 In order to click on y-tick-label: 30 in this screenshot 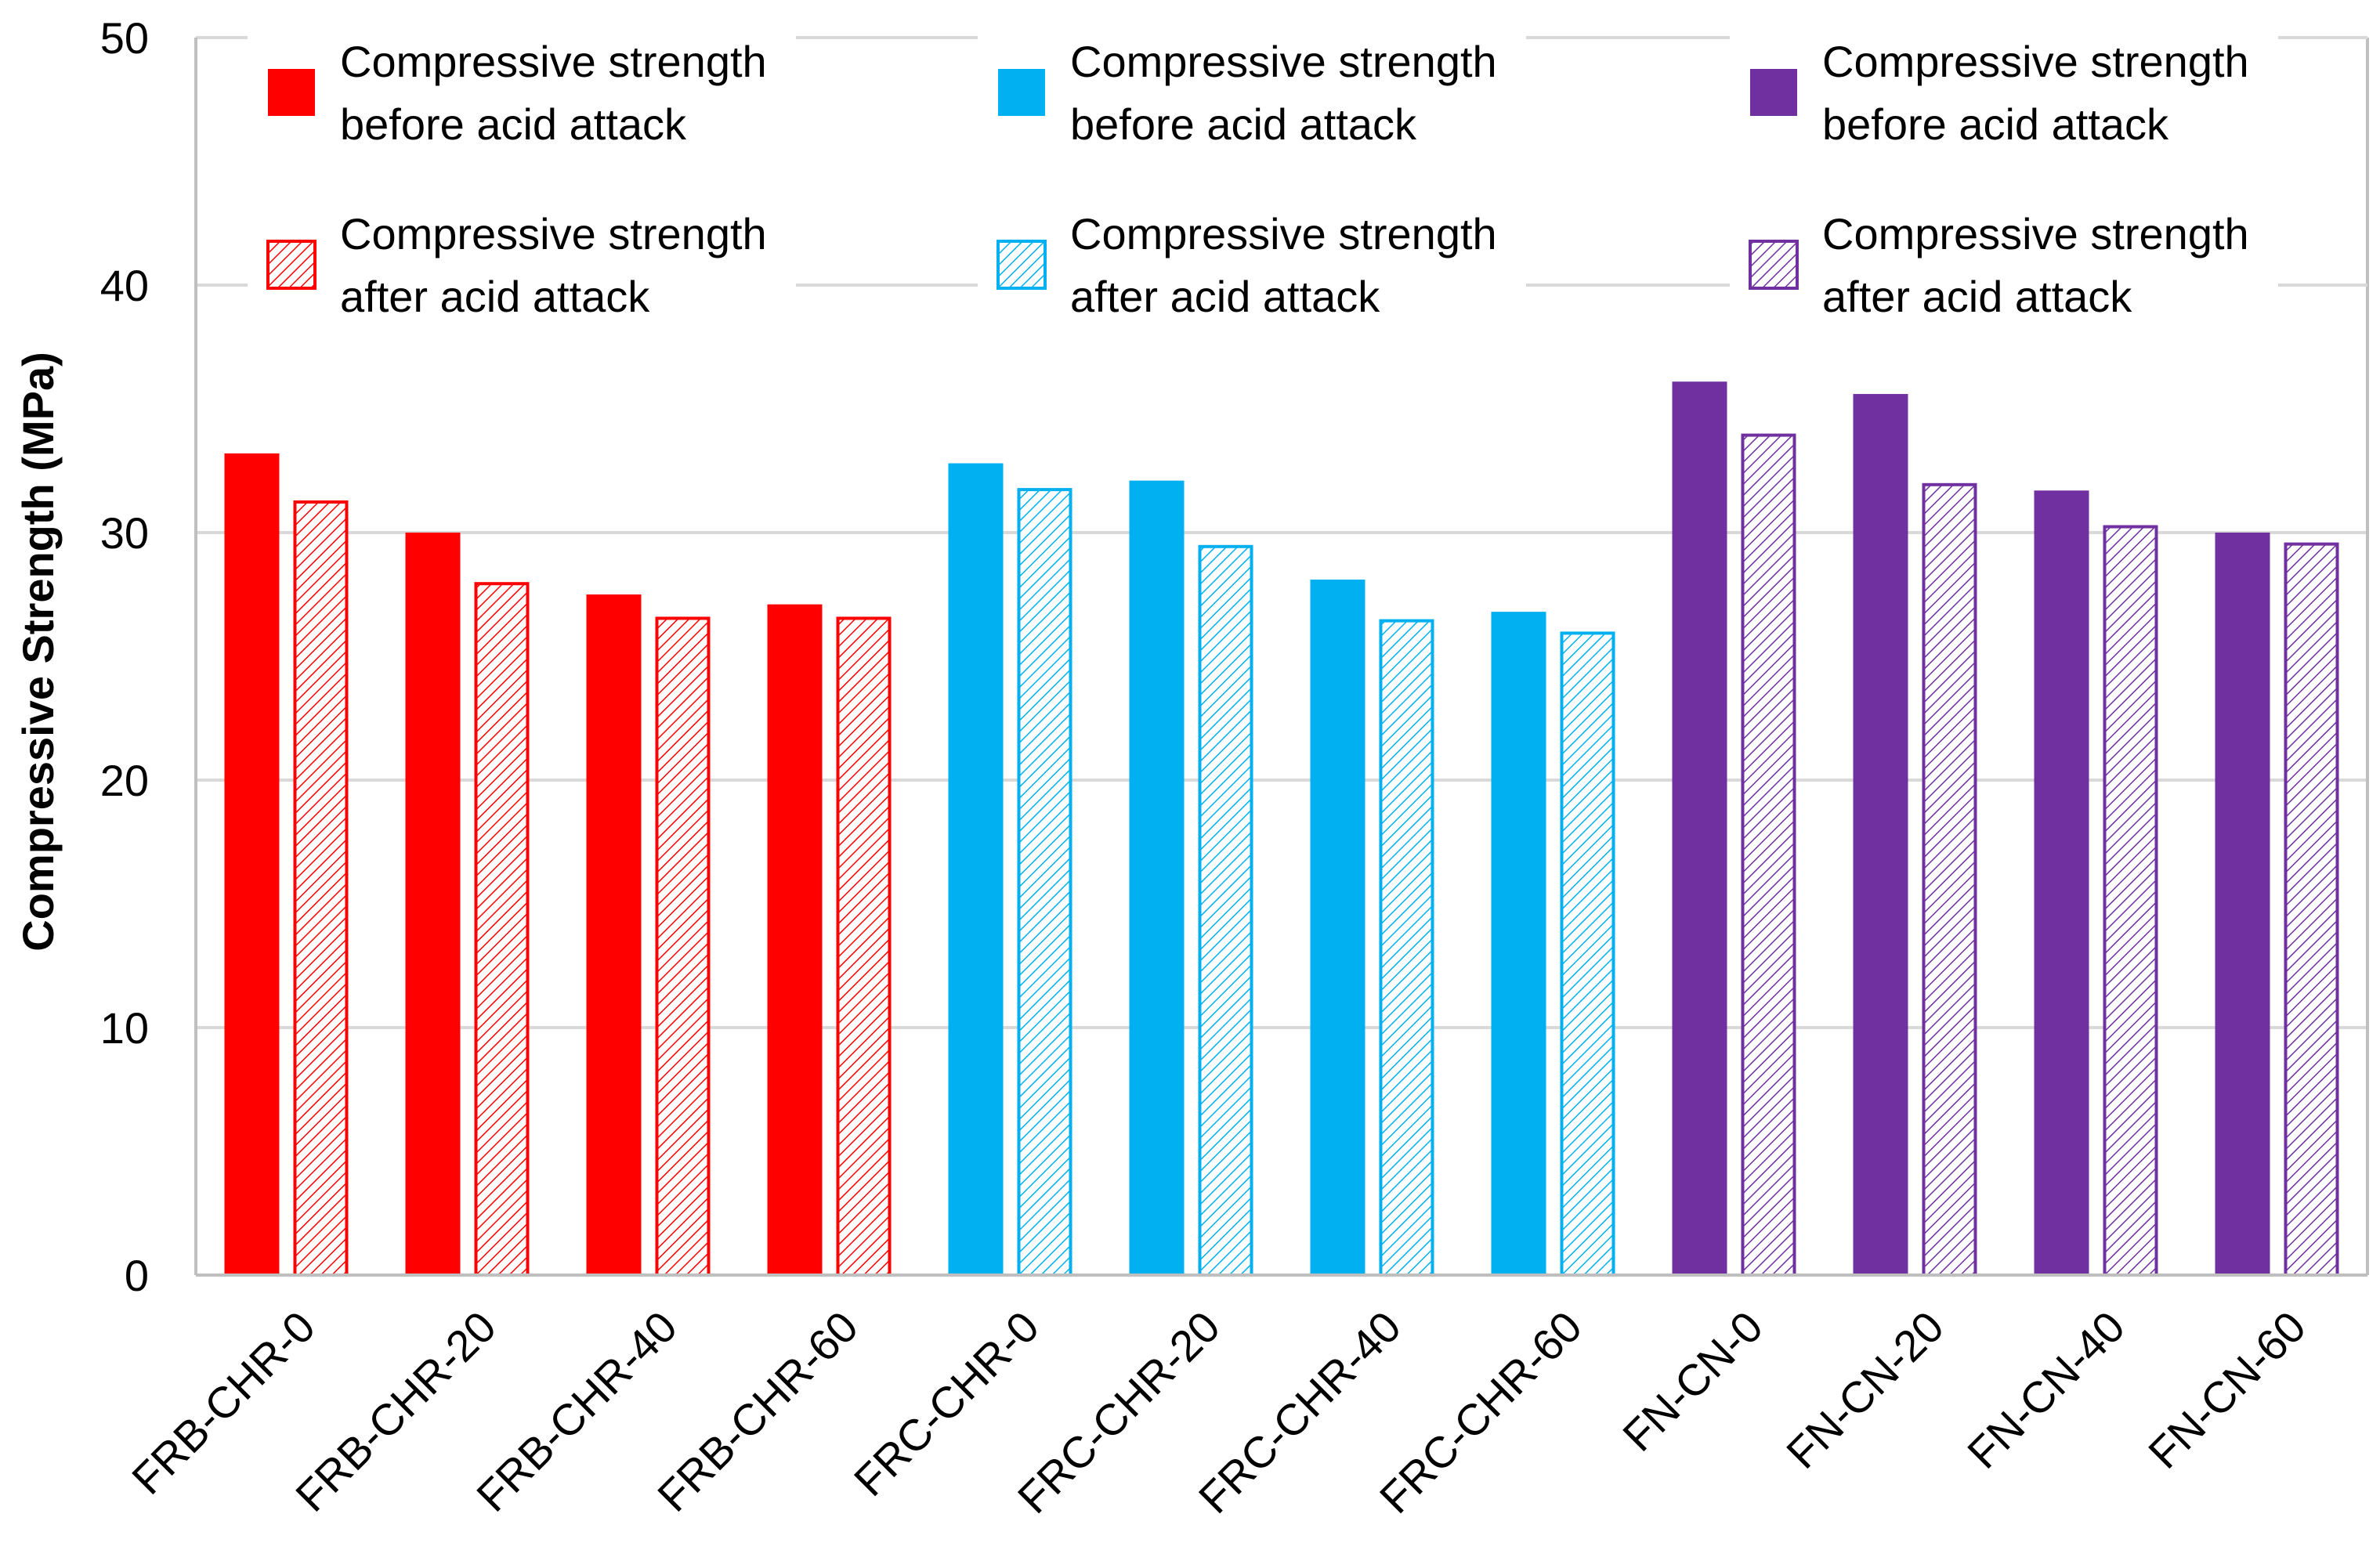, I will do `click(124, 533)`.